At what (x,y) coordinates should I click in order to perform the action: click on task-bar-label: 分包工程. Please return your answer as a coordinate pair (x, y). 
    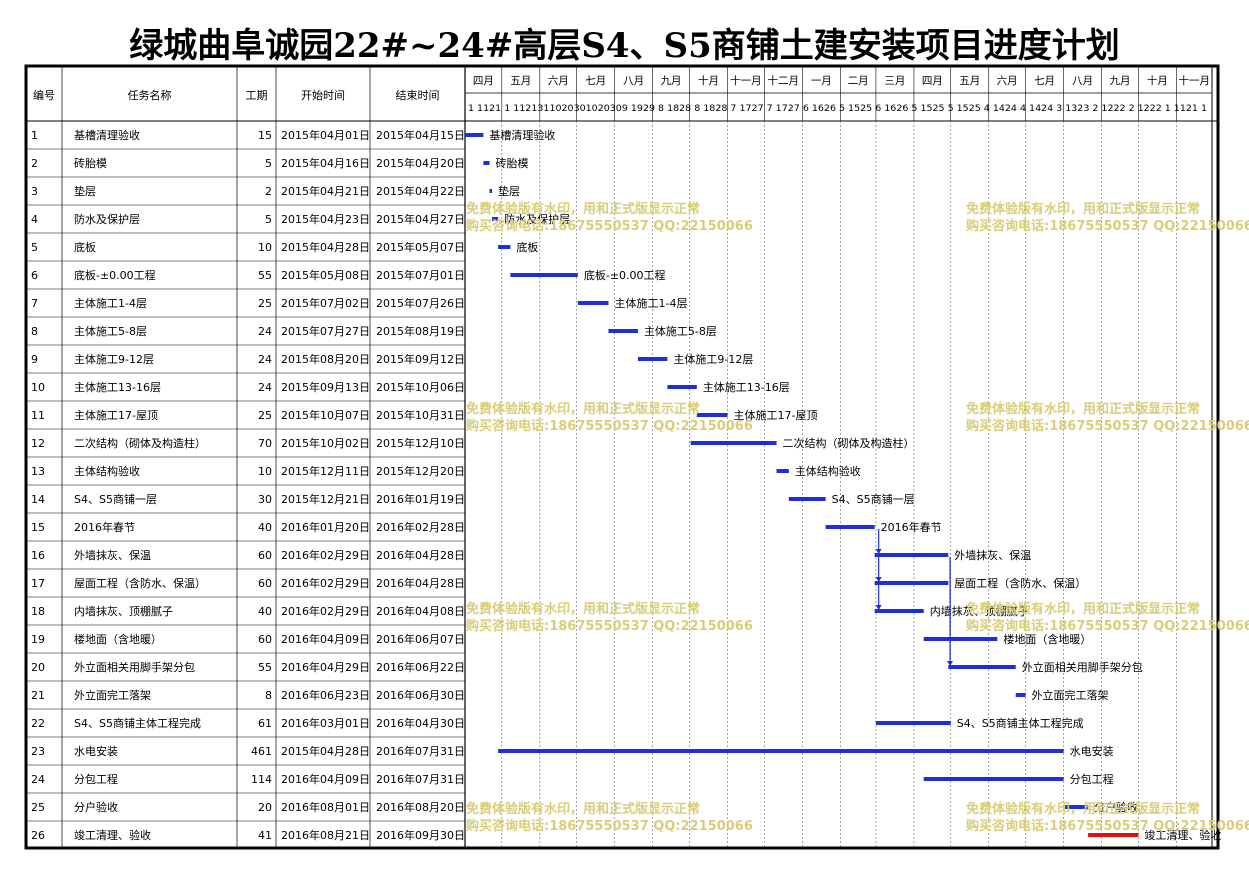
    Looking at the image, I should click on (1092, 779).